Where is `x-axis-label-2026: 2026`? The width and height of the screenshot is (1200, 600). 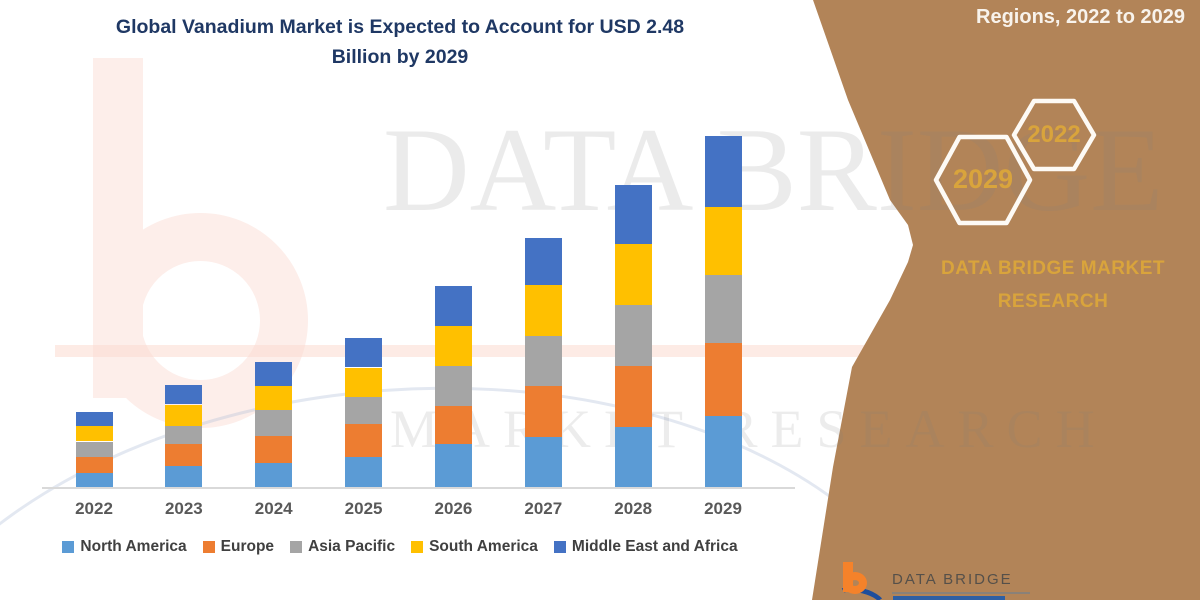 x-axis-label-2026: 2026 is located at coordinates (453, 508).